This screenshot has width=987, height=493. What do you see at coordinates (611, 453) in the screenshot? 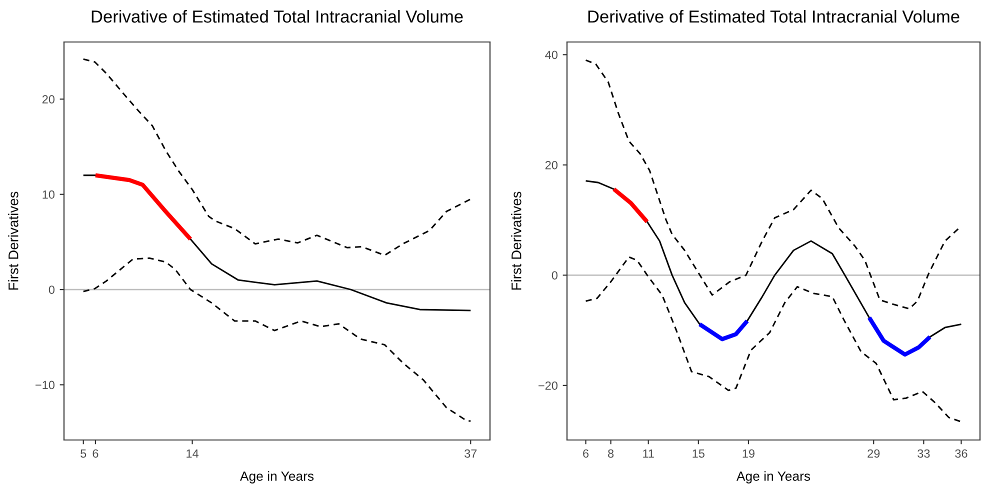
I see `x-tick-label: 8` at bounding box center [611, 453].